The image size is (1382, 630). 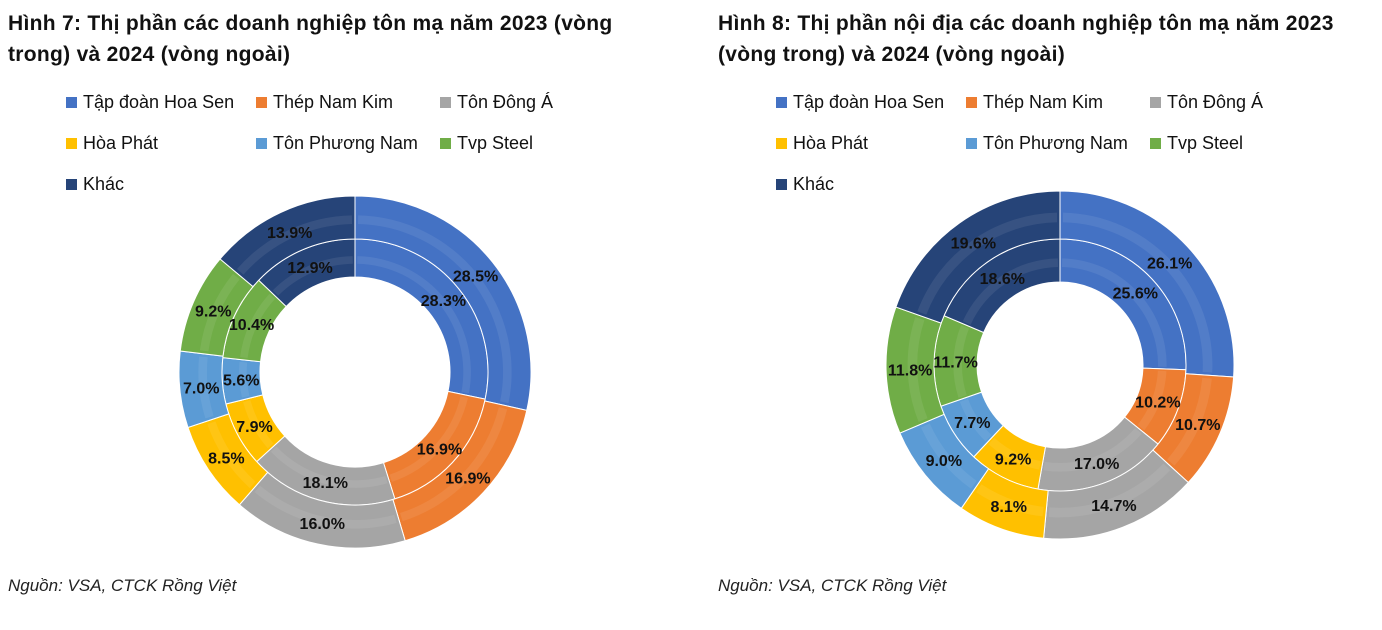 I want to click on outer-label-hoa-phat: 8.5%, so click(x=226, y=459).